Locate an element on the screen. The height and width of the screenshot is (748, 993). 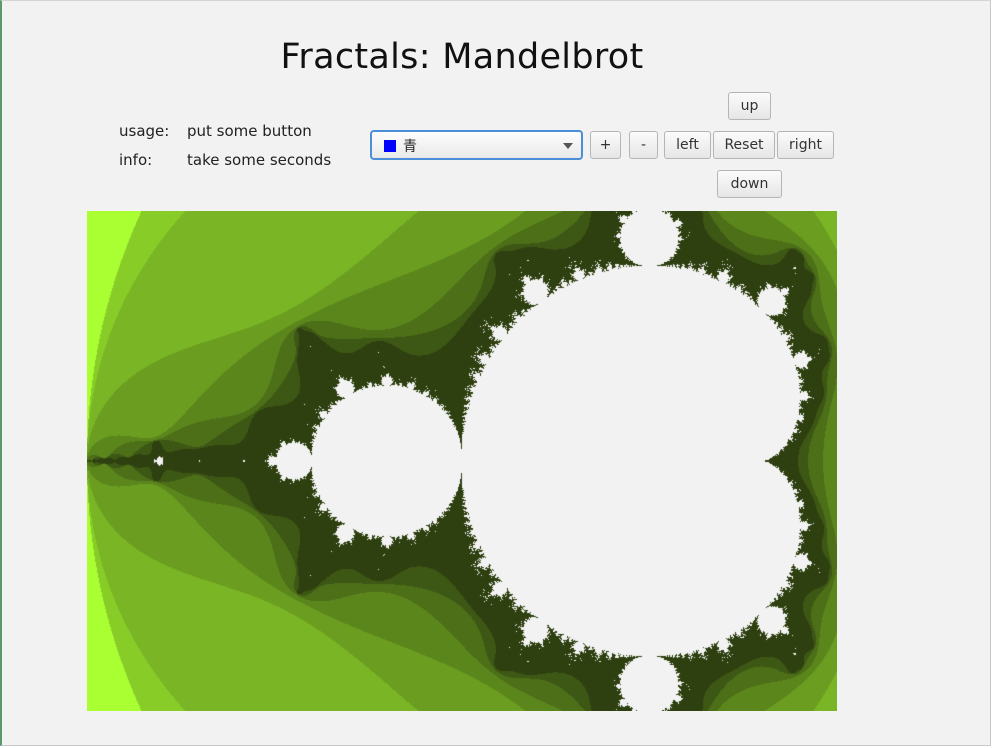
right-button: right is located at coordinates (805, 145).